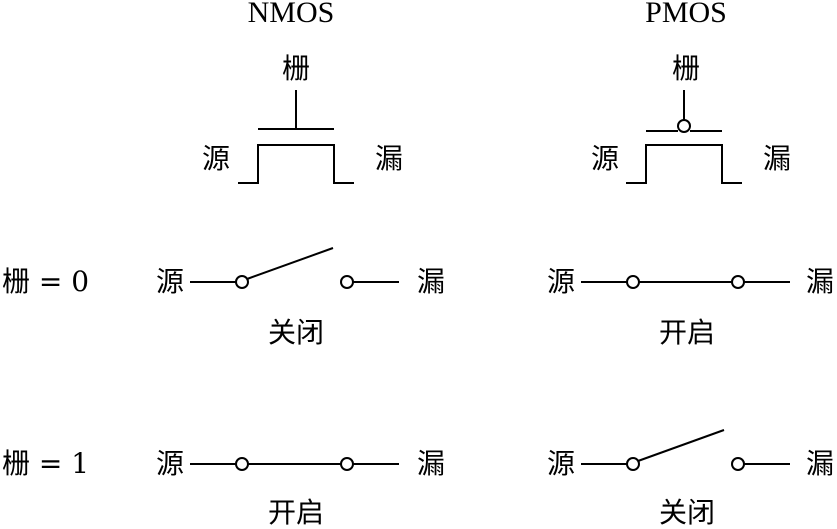  Describe the element at coordinates (45, 281) in the screenshot. I see `row-gate-0-condition: 栅 = 0` at that location.